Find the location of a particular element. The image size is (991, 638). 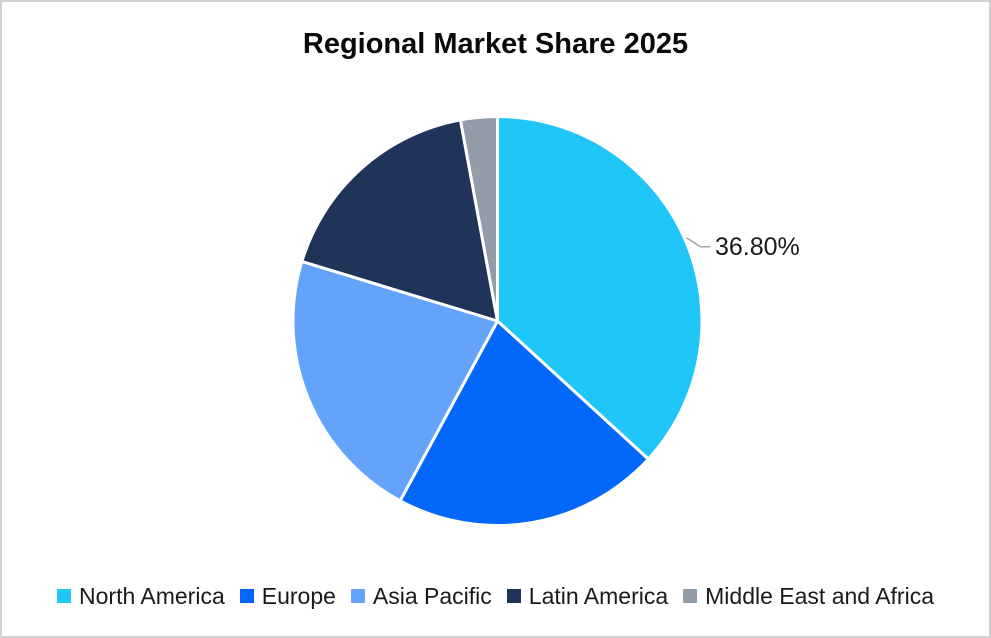

legend-label-latin-america: Latin America is located at coordinates (598, 595).